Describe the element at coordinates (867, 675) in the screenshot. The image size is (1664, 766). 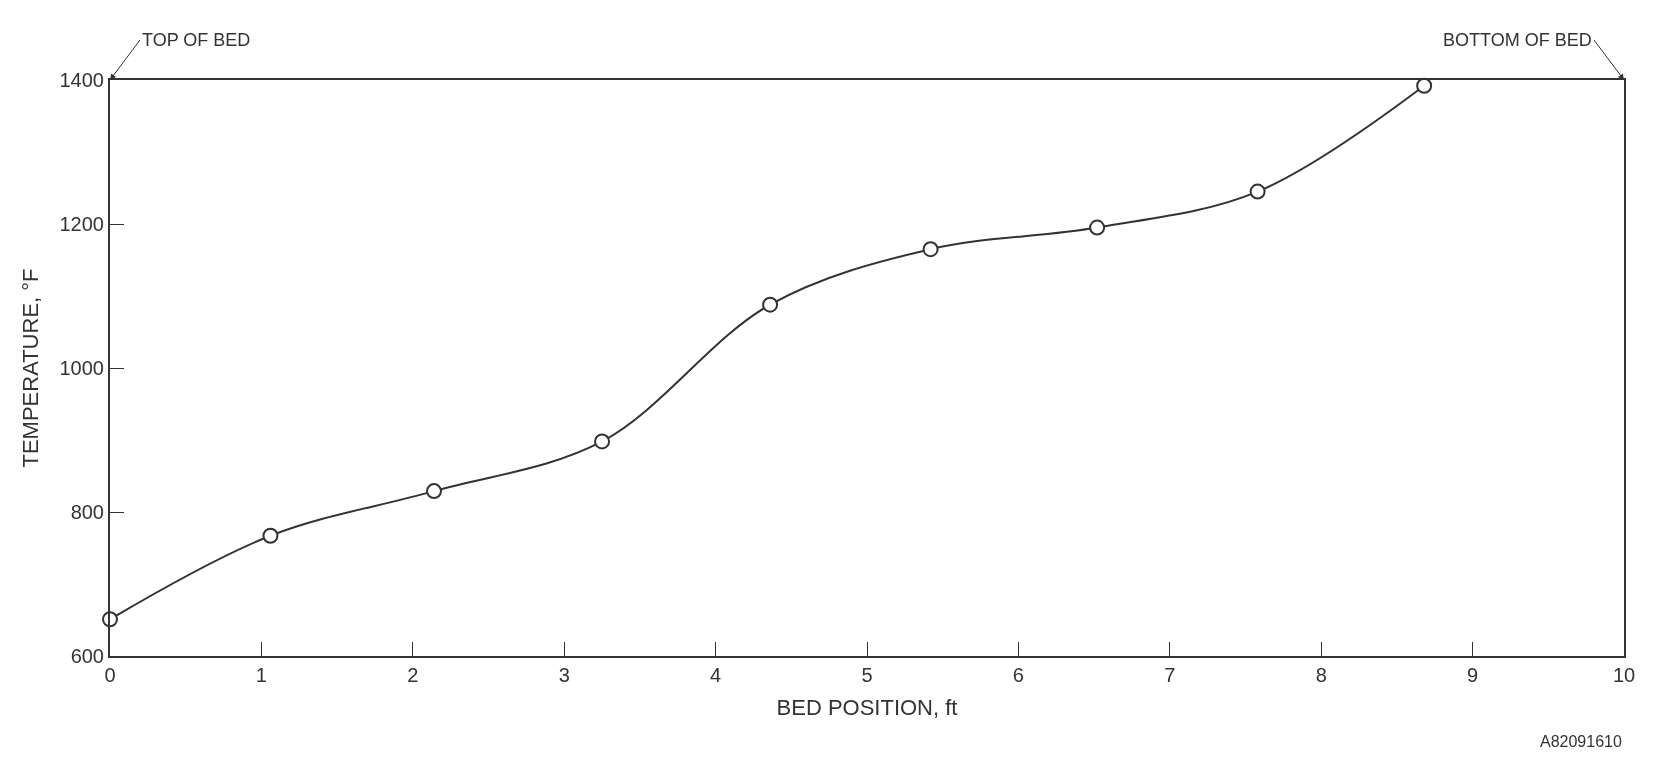
I see `x-tick-label: 5` at that location.